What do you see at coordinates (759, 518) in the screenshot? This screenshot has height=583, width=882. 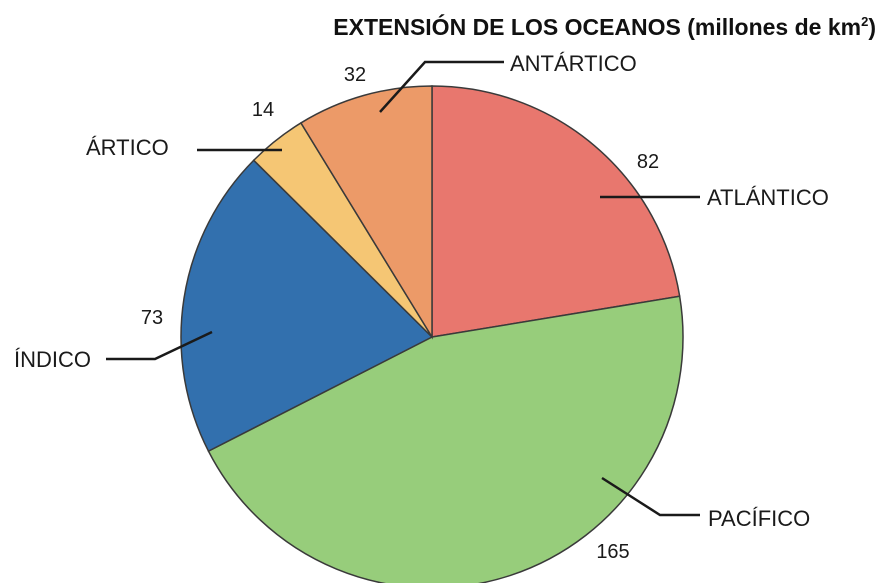 I see `slice-label-pacifico: PACÍFICO` at bounding box center [759, 518].